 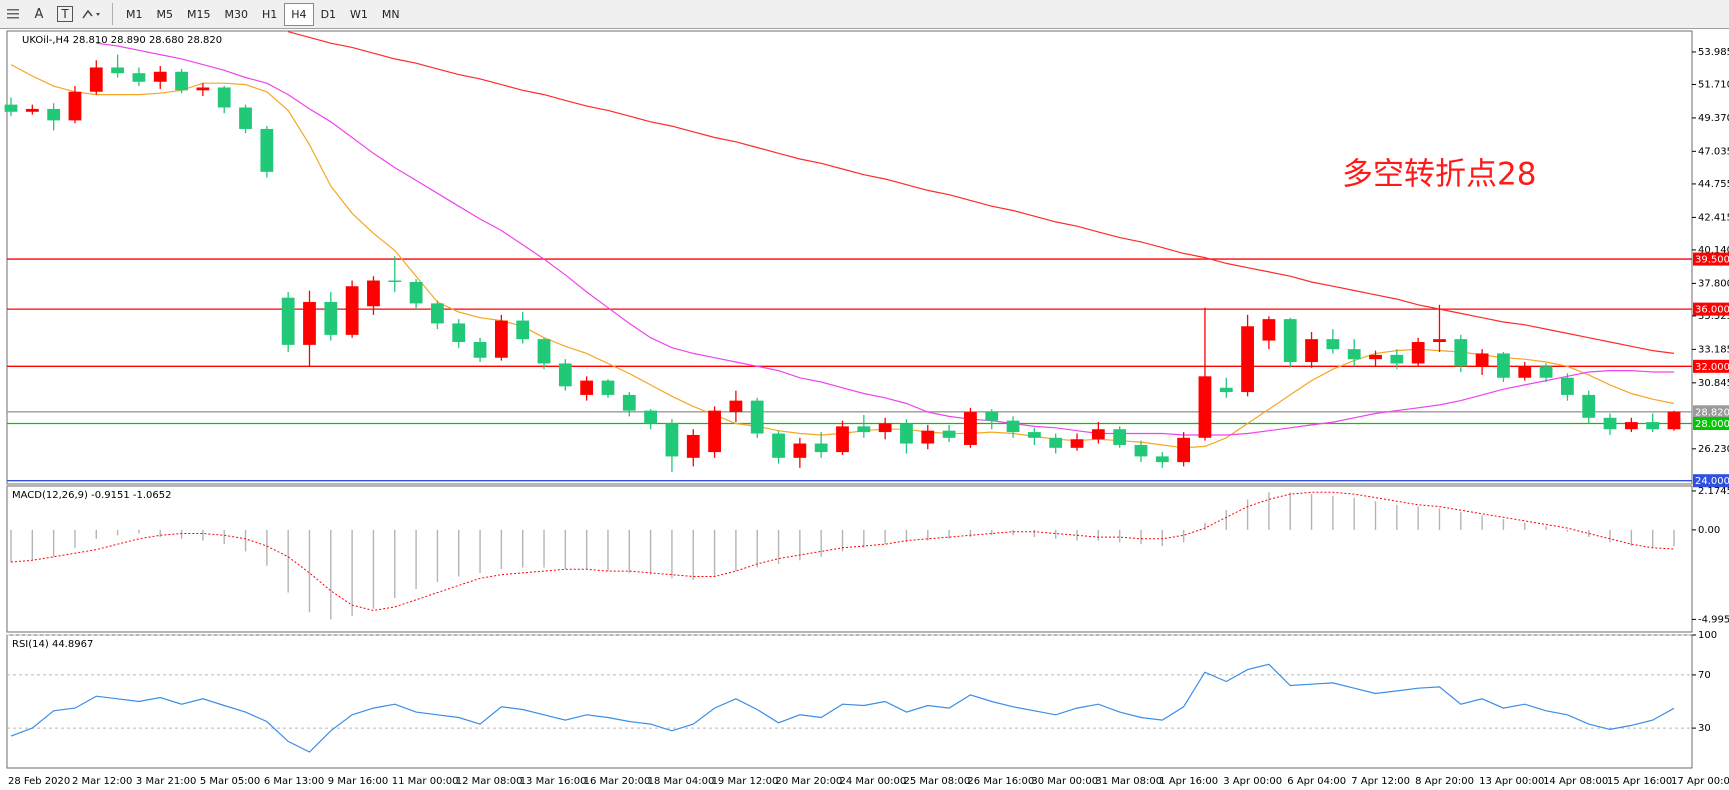 What do you see at coordinates (681, 781) in the screenshot?
I see `x-tick-label: 18 Mar 04:00` at bounding box center [681, 781].